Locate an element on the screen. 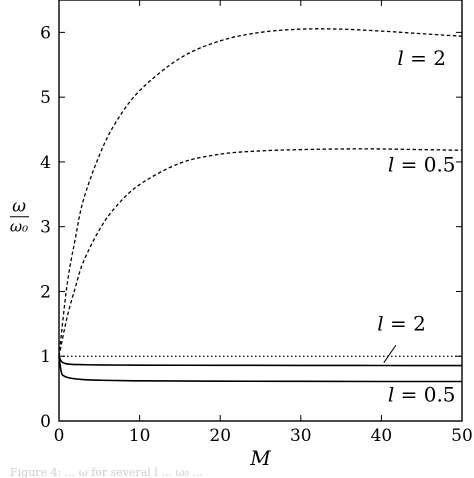 This screenshot has width=474, height=478. y-tick-labels: 0 1 2 3 4 5 6 is located at coordinates (45, 227).